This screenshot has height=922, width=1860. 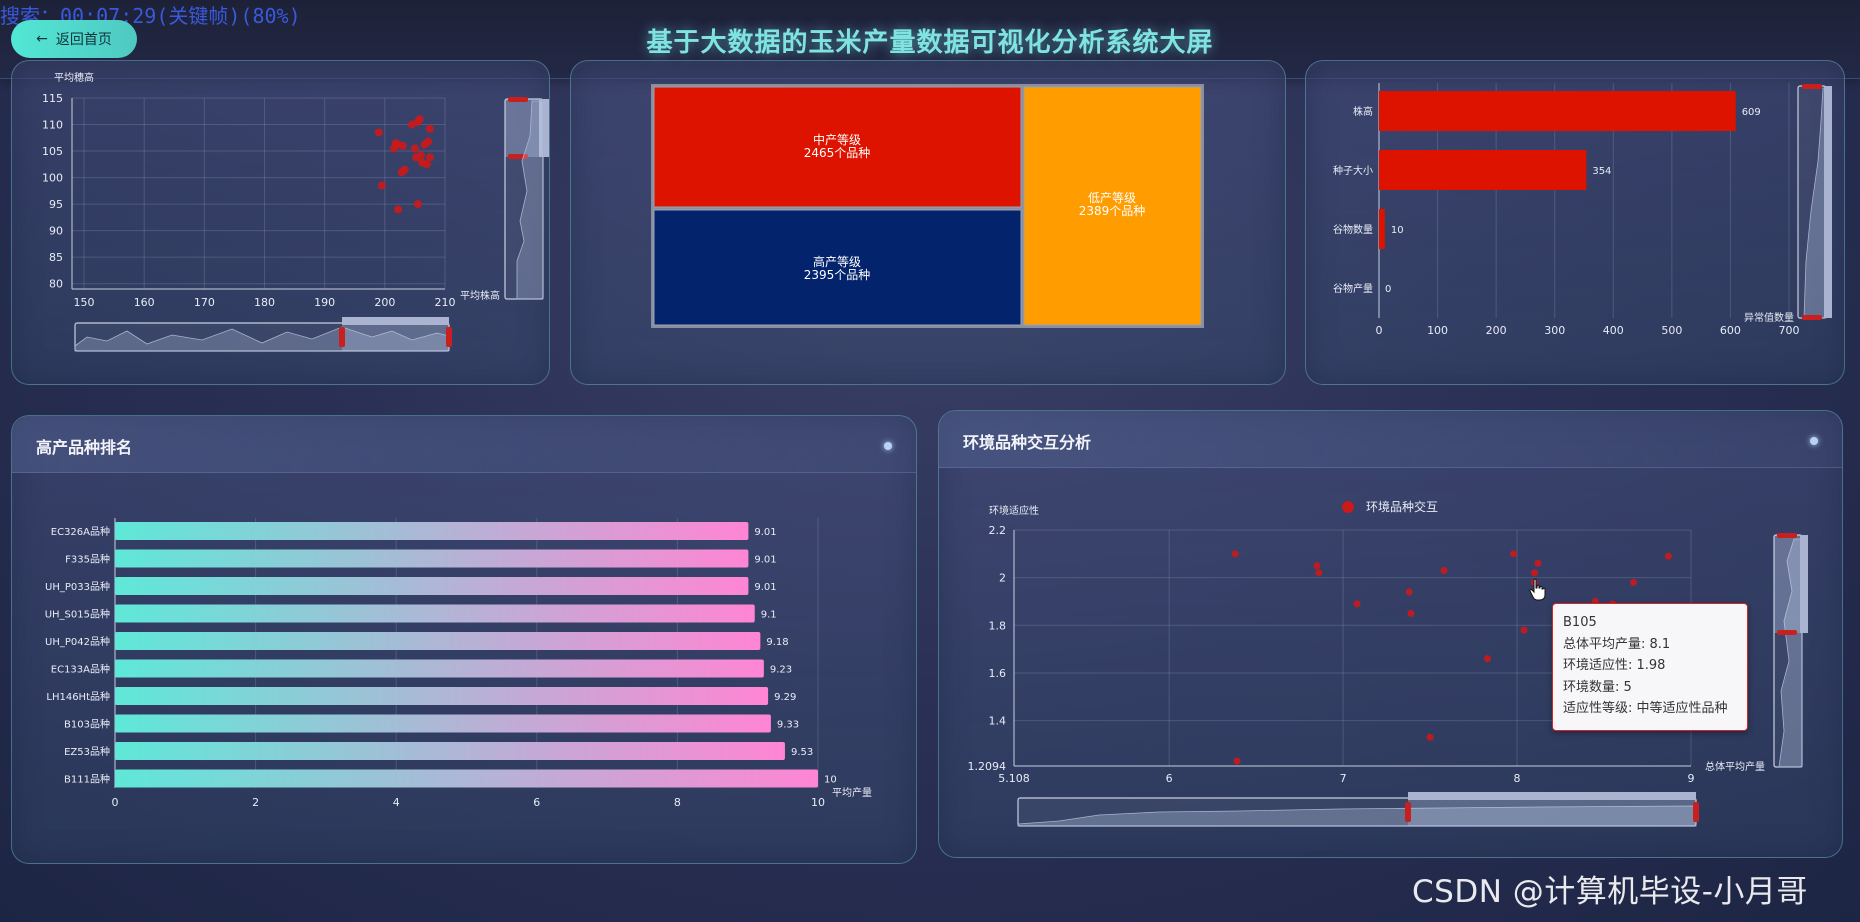 What do you see at coordinates (1735, 766) in the screenshot?
I see `x-axis-label: 总体平均产量` at bounding box center [1735, 766].